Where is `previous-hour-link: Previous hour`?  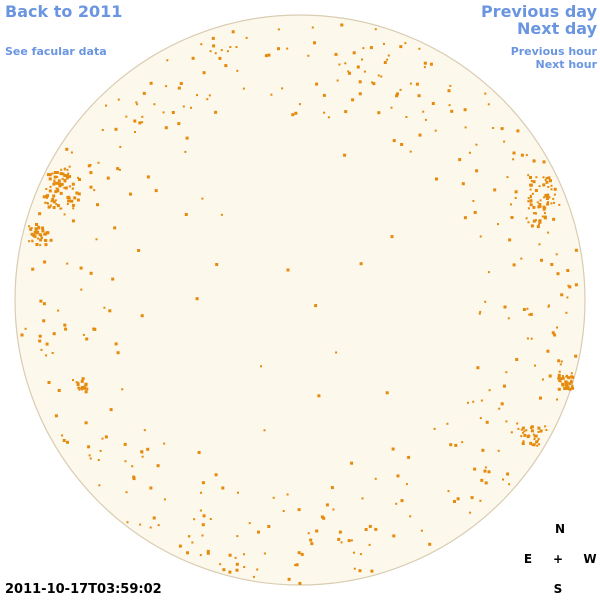
previous-hour-link: Previous hour is located at coordinates (553, 51).